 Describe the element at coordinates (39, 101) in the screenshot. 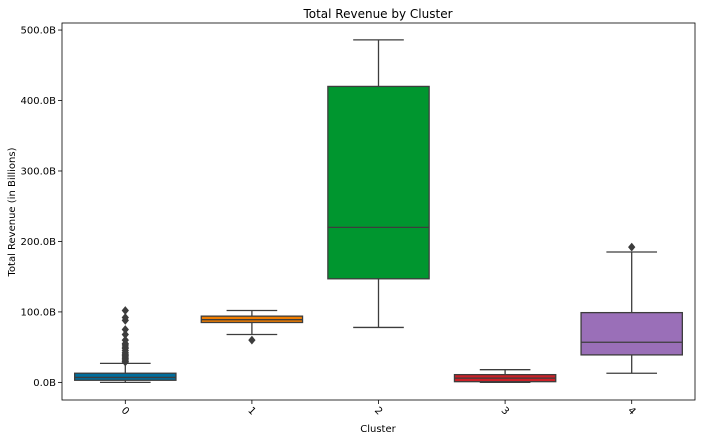

I see `y-tick-label: 400.0B` at that location.